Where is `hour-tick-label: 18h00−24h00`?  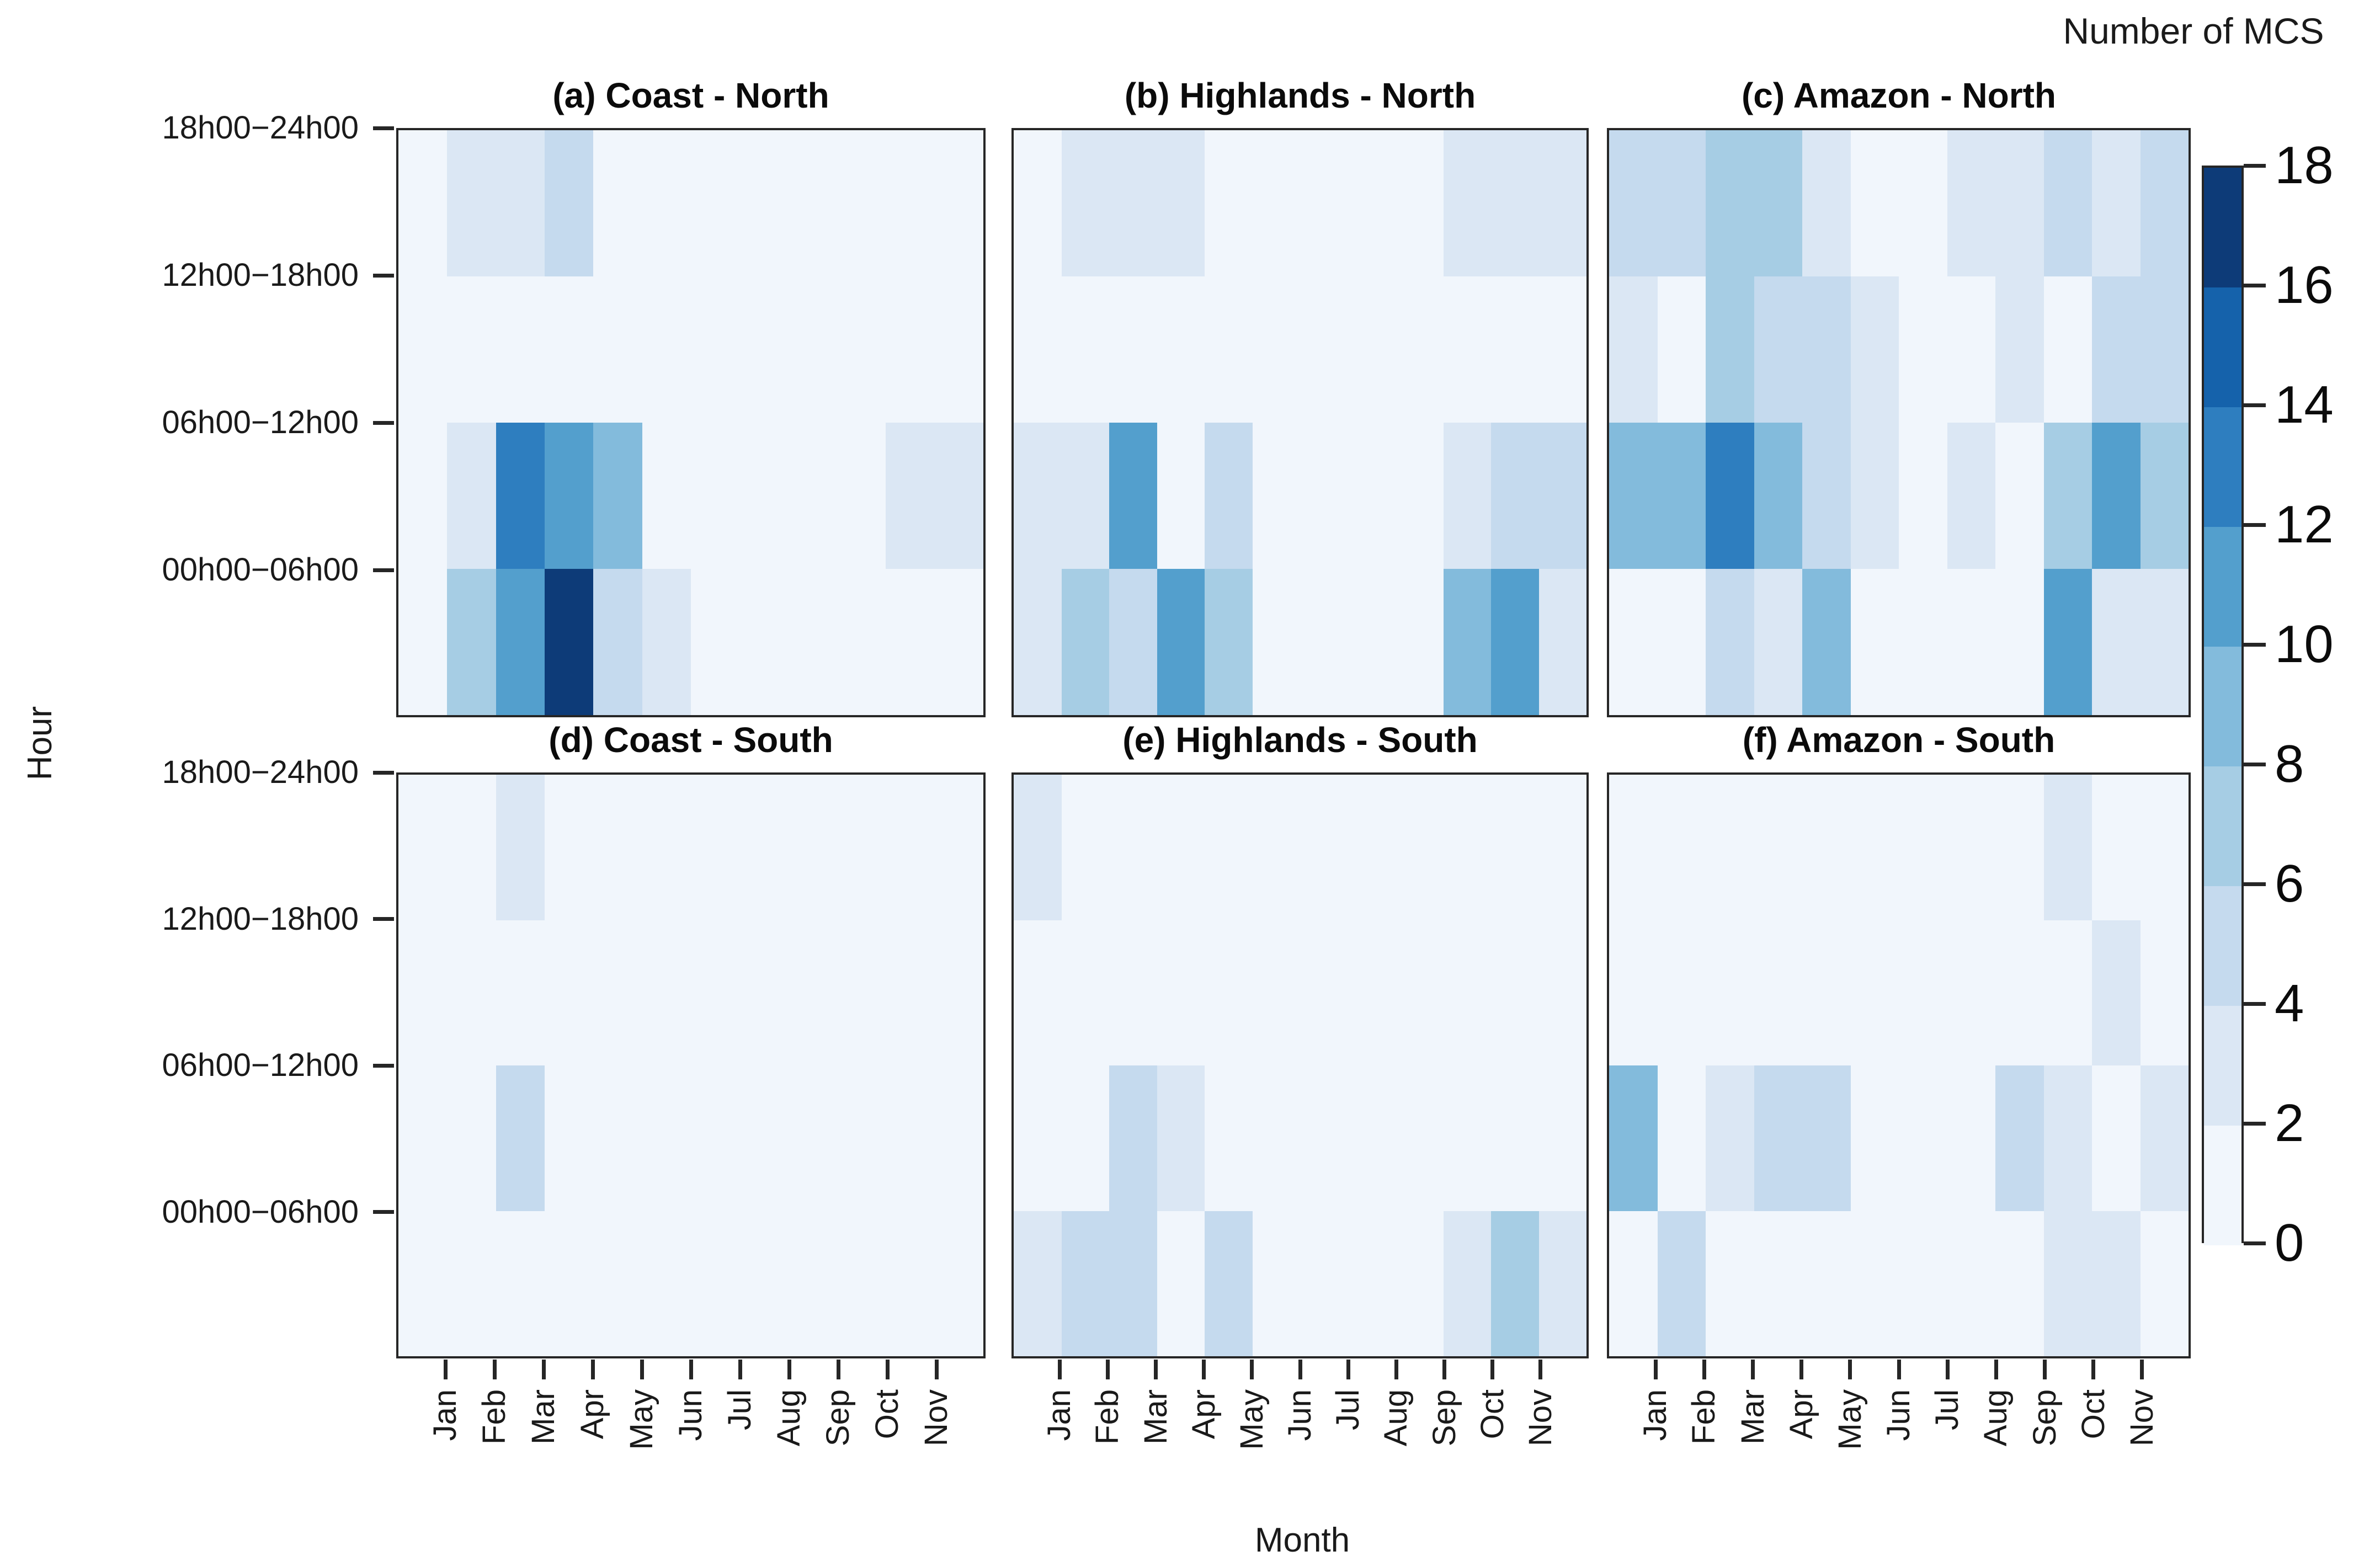
hour-tick-label: 18h00−24h00 is located at coordinates (260, 128).